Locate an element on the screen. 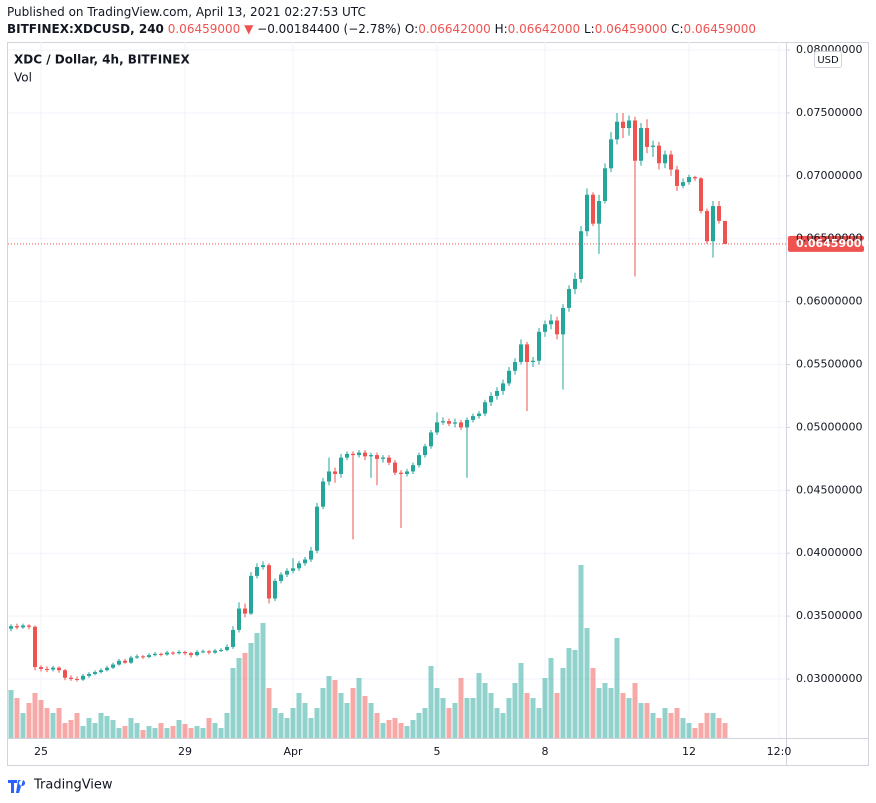 The image size is (876, 803). currency: USD is located at coordinates (828, 60).